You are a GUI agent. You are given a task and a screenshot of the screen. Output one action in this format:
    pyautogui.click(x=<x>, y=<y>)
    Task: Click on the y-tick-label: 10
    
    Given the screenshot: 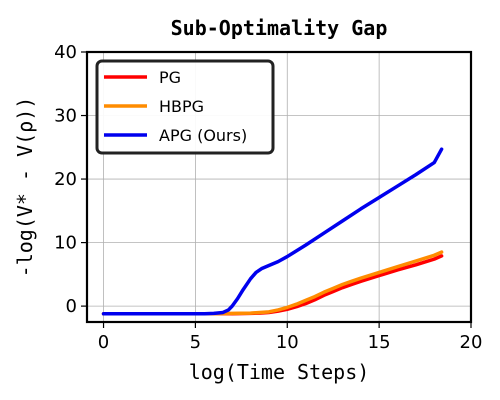 What is the action you would take?
    pyautogui.click(x=65, y=243)
    